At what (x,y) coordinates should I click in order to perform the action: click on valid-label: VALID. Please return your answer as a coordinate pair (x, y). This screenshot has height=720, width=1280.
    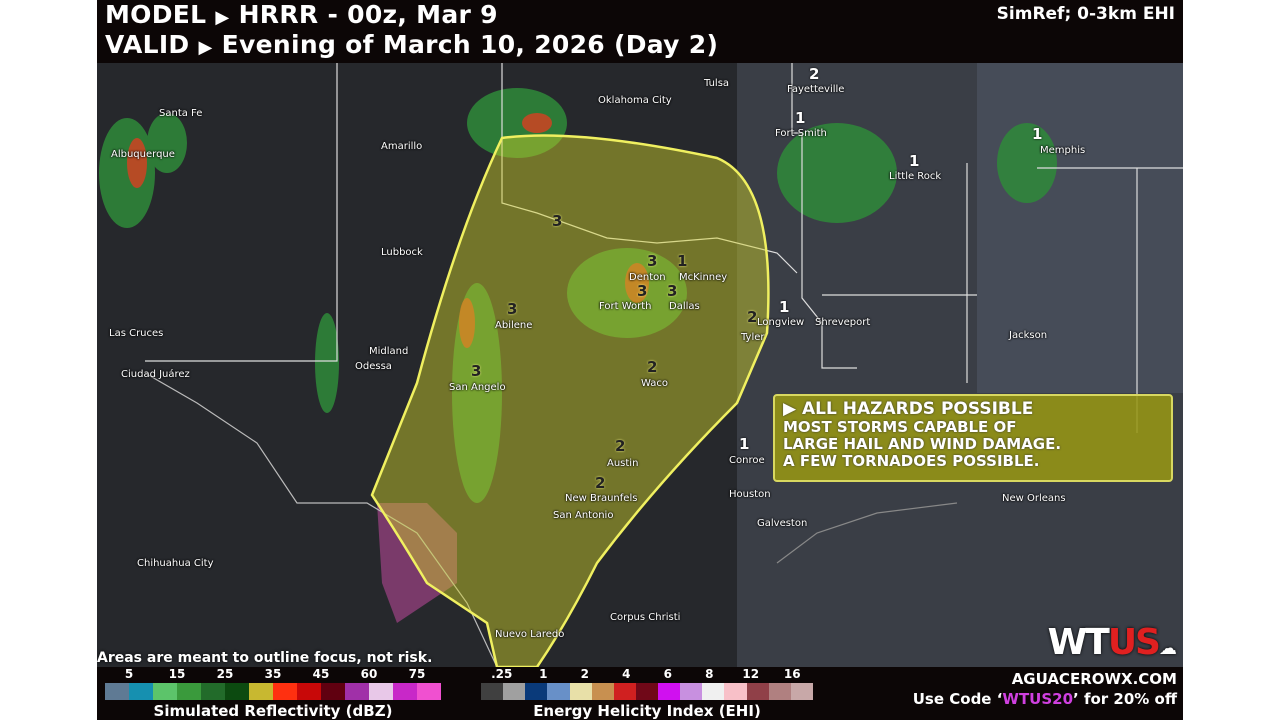
    Looking at the image, I should click on (147, 44).